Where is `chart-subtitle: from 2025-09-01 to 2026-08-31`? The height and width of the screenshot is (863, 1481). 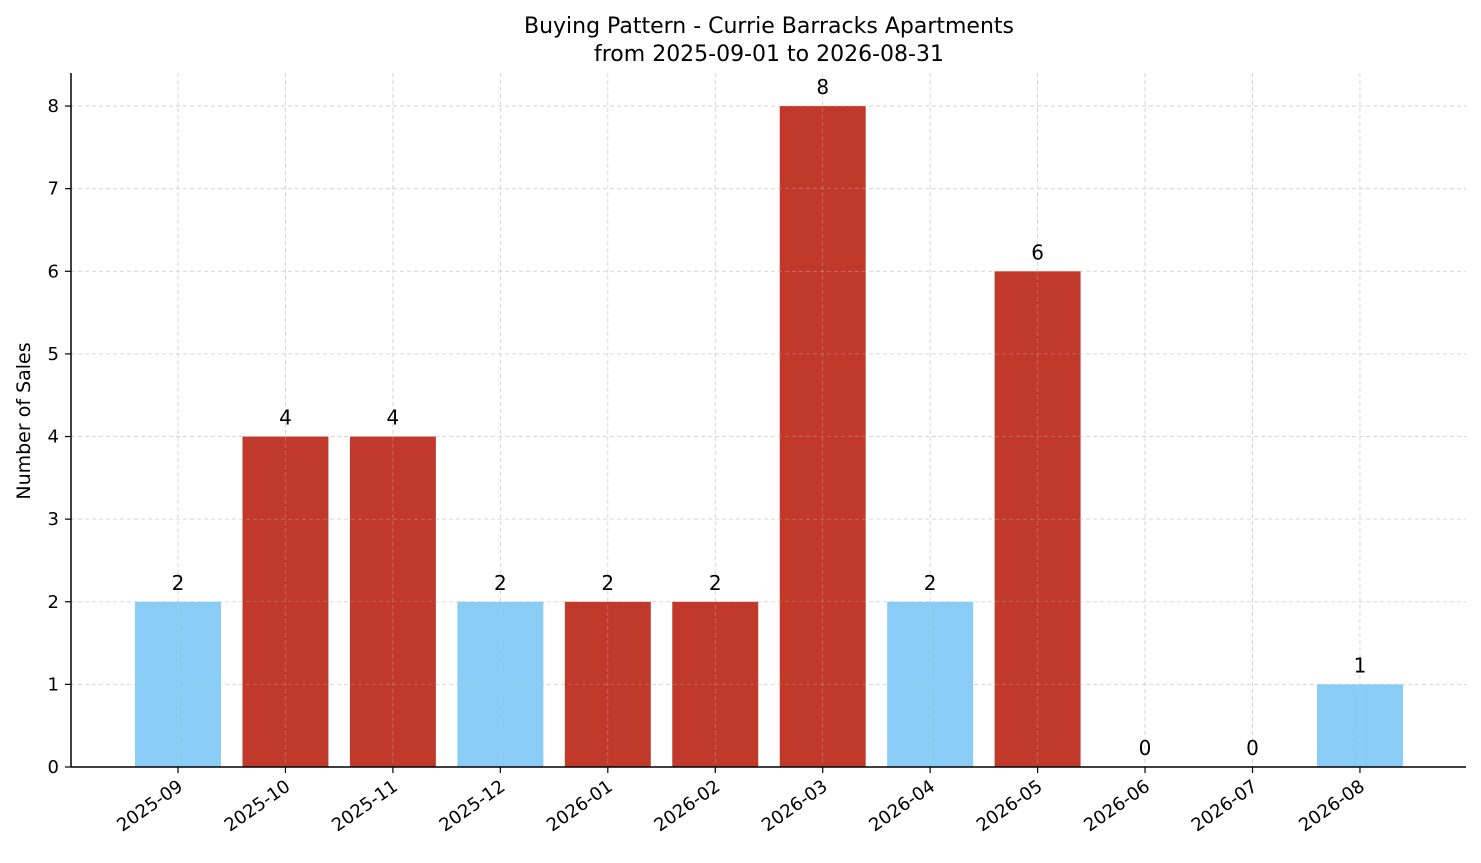
chart-subtitle: from 2025-09-01 to 2026-08-31 is located at coordinates (769, 54).